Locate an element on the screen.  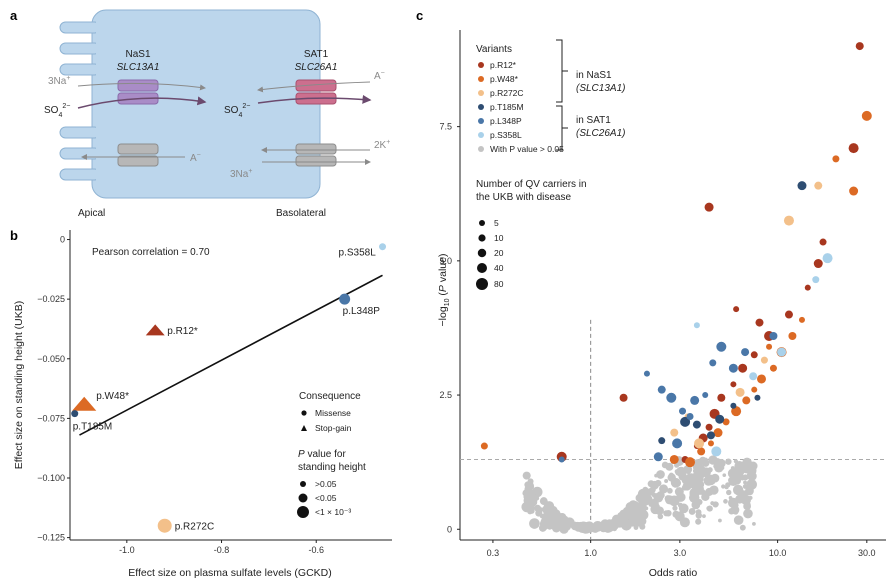
bracket-sat1-gene: (SLC26A1) is located at coordinates (600, 133).